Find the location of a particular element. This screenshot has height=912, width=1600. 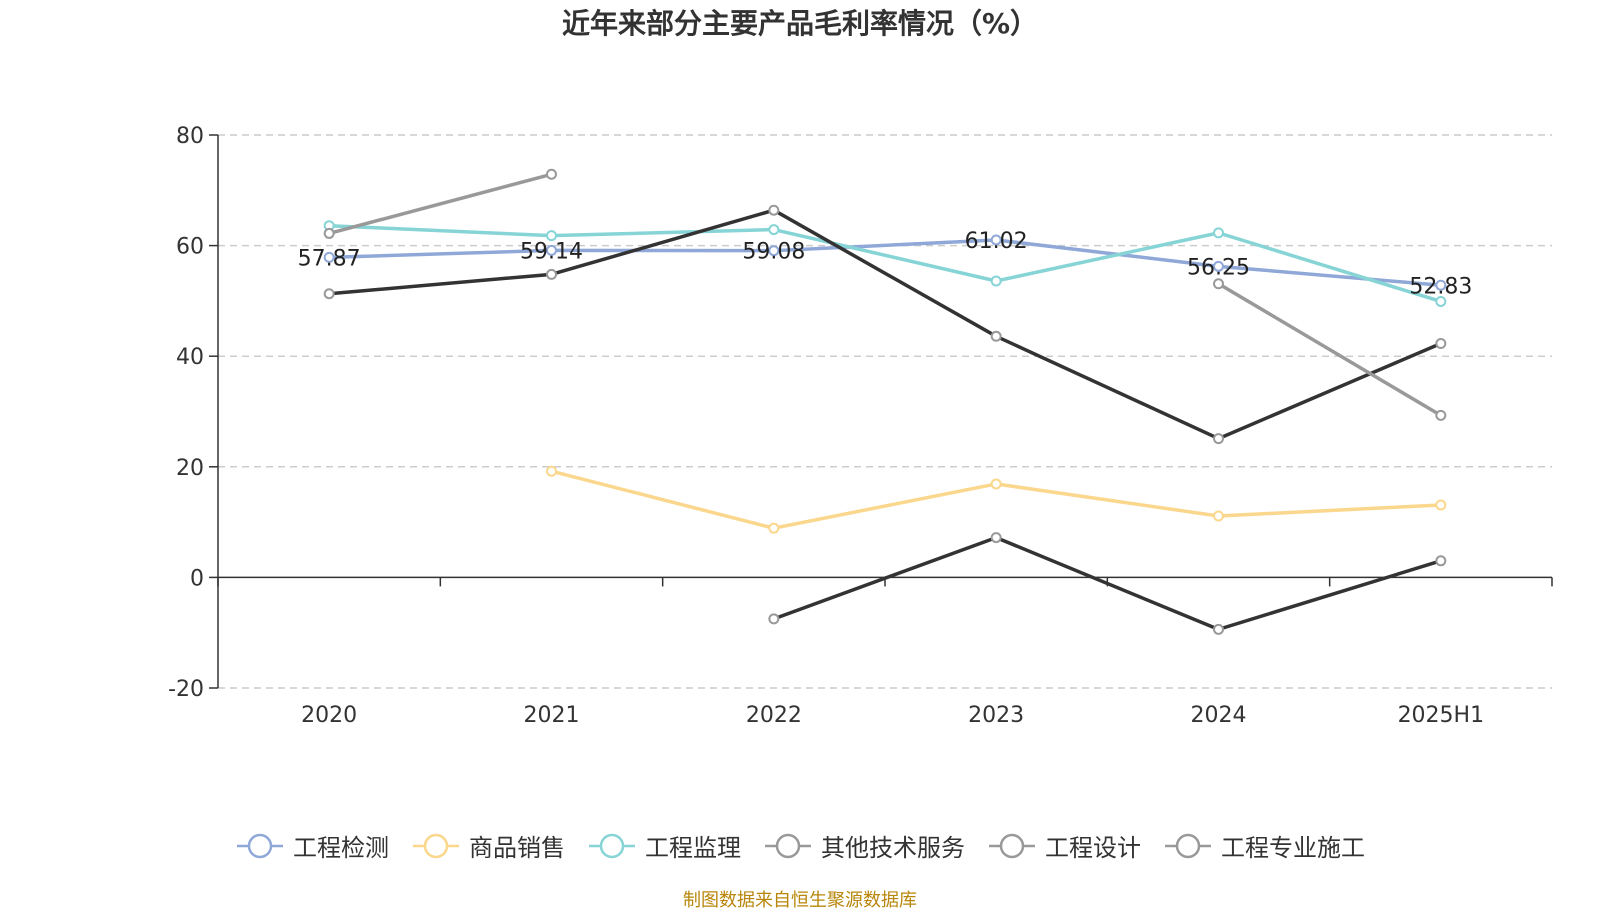

x-tick-label: 2021 is located at coordinates (552, 715).